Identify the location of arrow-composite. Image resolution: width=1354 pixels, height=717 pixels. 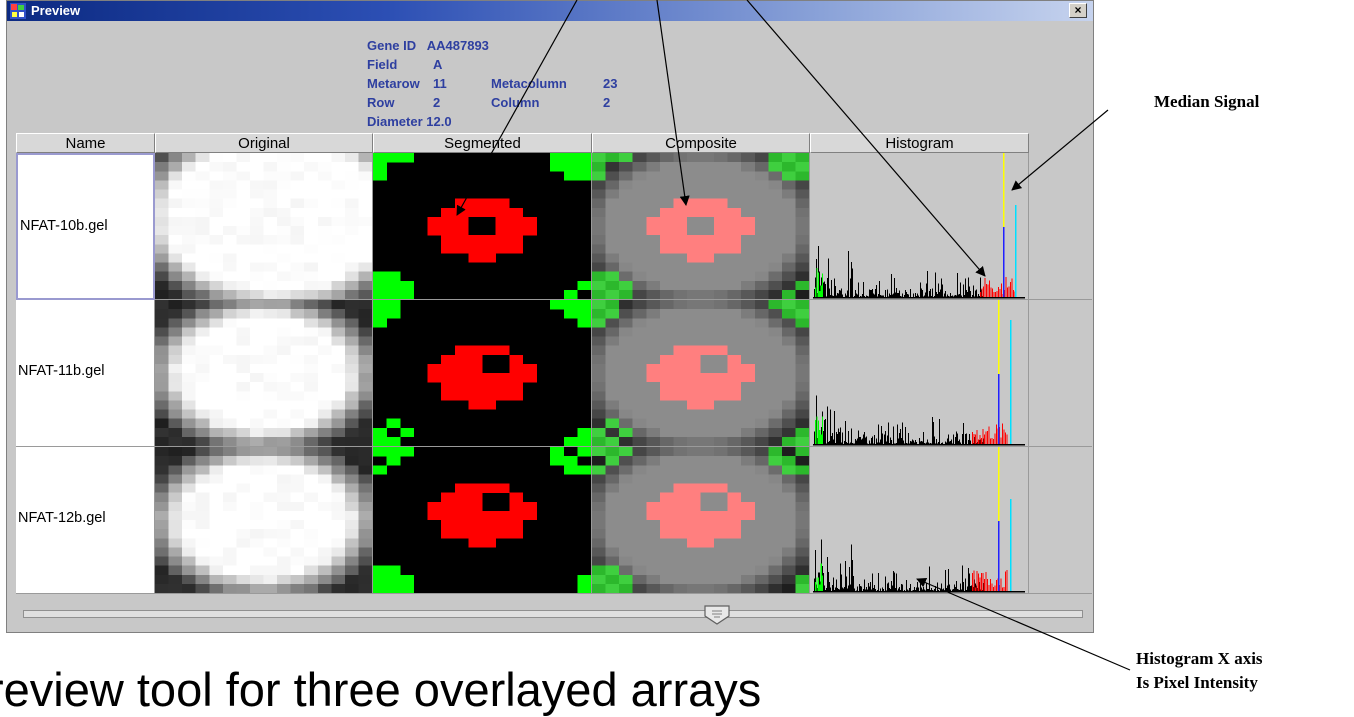
(671, 102).